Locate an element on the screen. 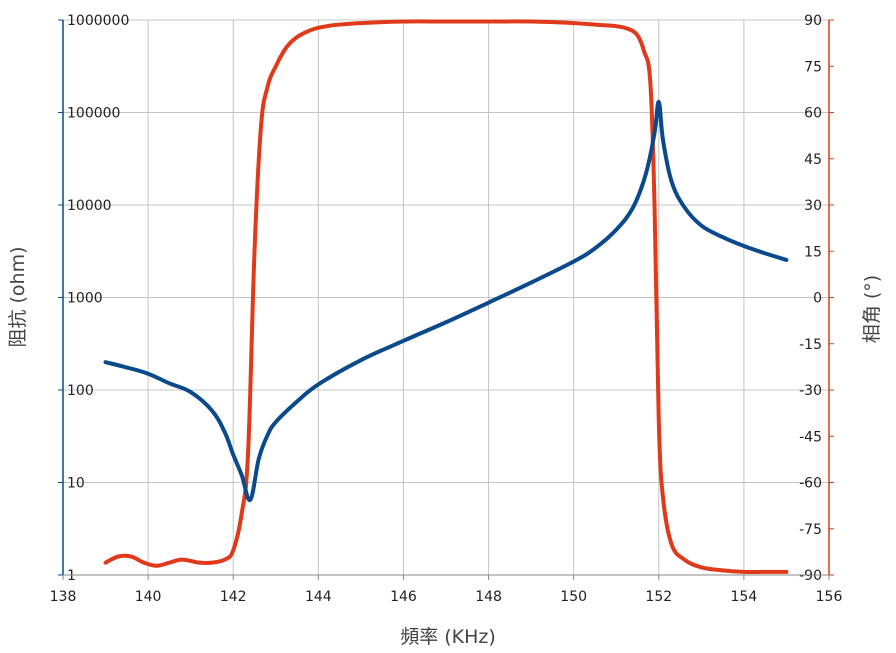 This screenshot has height=653, width=896. right-y-tick-label: 75 is located at coordinates (813, 67).